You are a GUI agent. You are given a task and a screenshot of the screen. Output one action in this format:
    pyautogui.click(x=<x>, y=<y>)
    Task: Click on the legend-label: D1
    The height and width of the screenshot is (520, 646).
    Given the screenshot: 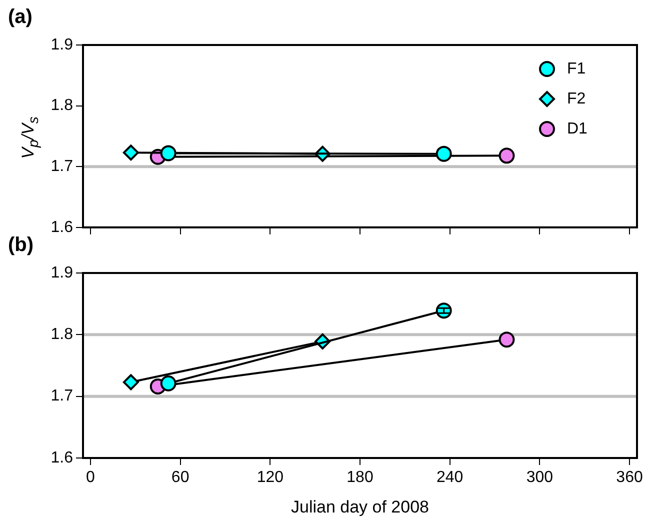 What is the action you would take?
    pyautogui.click(x=577, y=129)
    